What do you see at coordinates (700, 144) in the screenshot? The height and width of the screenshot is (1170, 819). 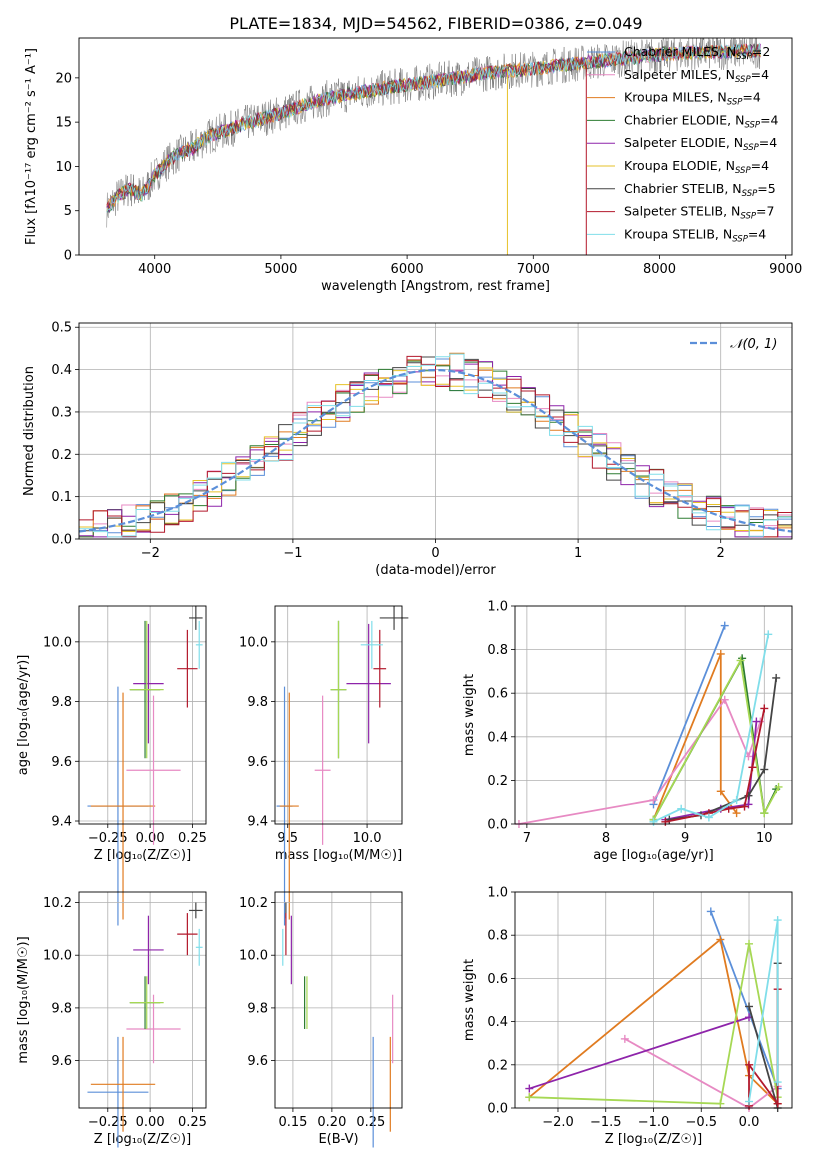 I see `legend-label: Salpeter ELODIE, NSSP=4` at bounding box center [700, 144].